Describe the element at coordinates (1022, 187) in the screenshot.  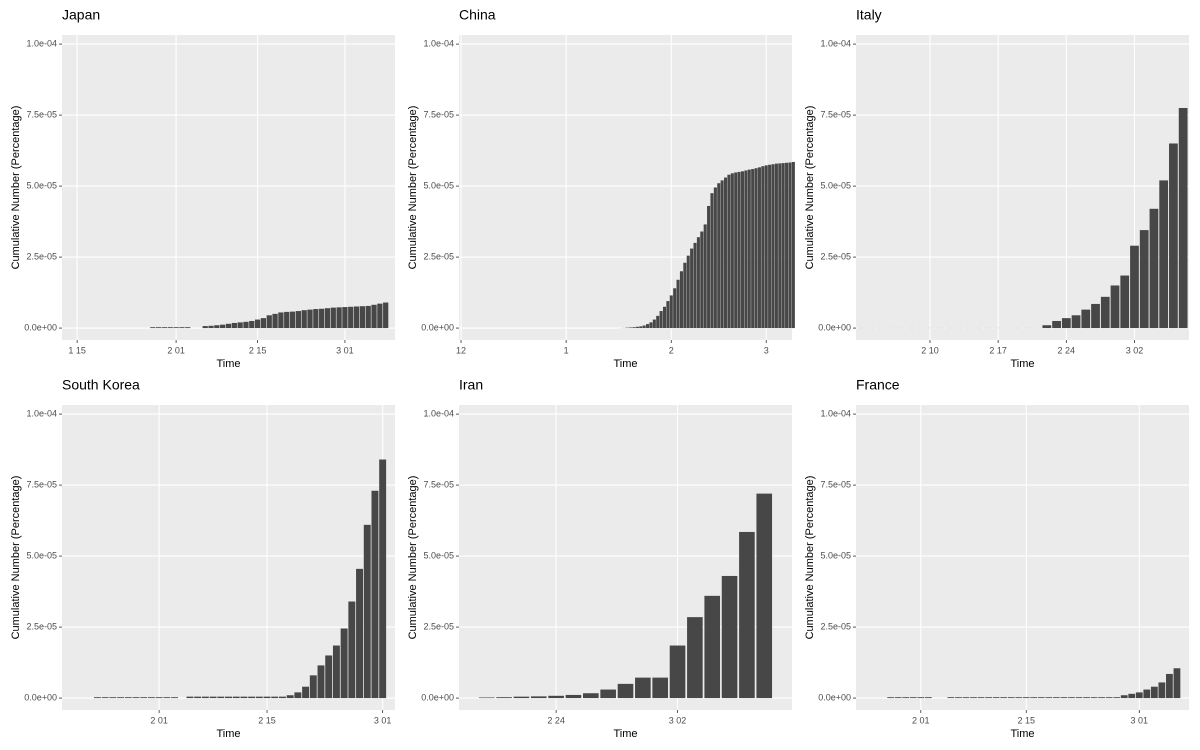
I see `plot-background` at that location.